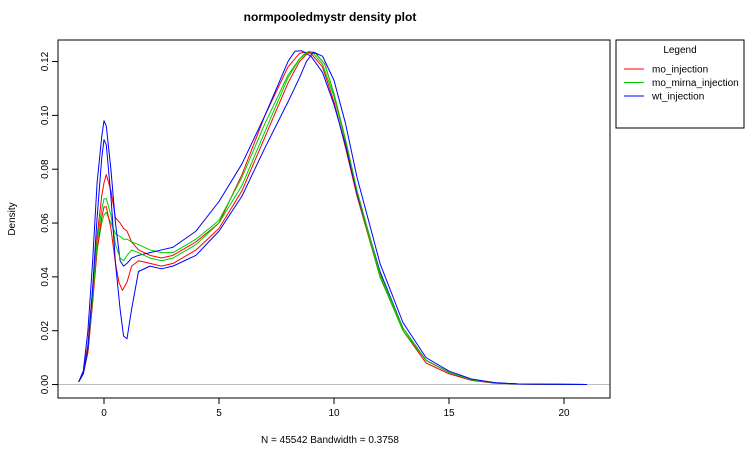 The image size is (750, 455). Describe the element at coordinates (219, 413) in the screenshot. I see `x-tick-label: 5` at that location.